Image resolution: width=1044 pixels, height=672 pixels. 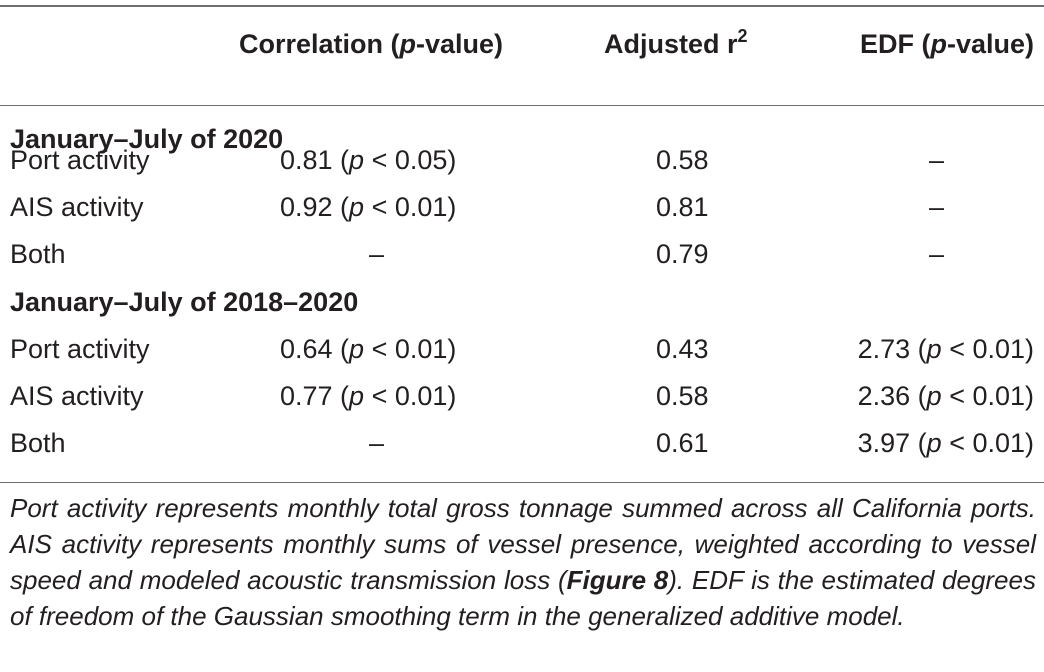 I want to click on header-correlation: Correlation (p-value), so click(x=371, y=44).